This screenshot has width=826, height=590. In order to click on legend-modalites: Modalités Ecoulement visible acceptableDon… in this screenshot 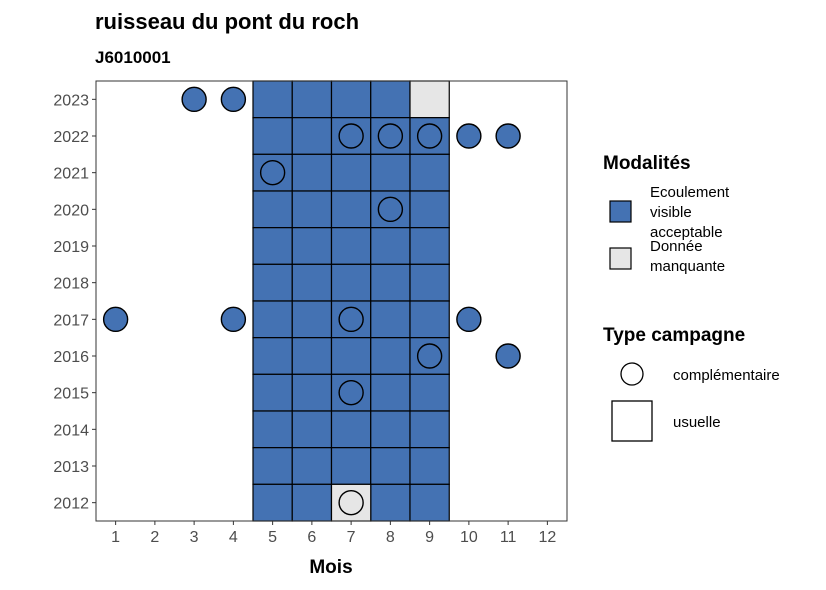, I will do `click(666, 214)`.